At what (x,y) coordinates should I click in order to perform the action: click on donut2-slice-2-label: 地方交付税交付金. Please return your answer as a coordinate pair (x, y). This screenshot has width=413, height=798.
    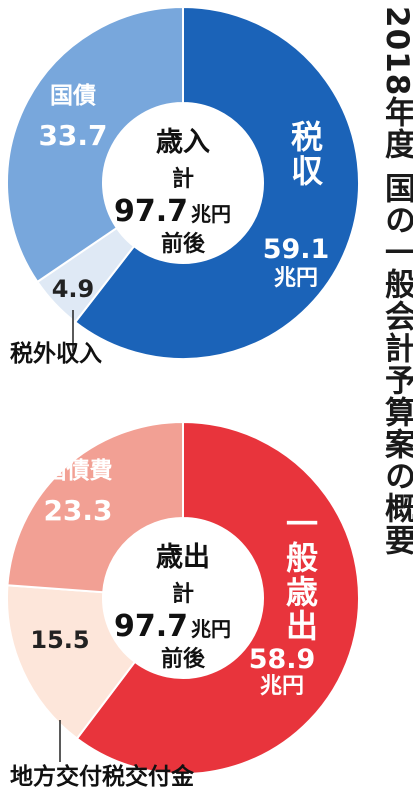
    Looking at the image, I should click on (102, 776).